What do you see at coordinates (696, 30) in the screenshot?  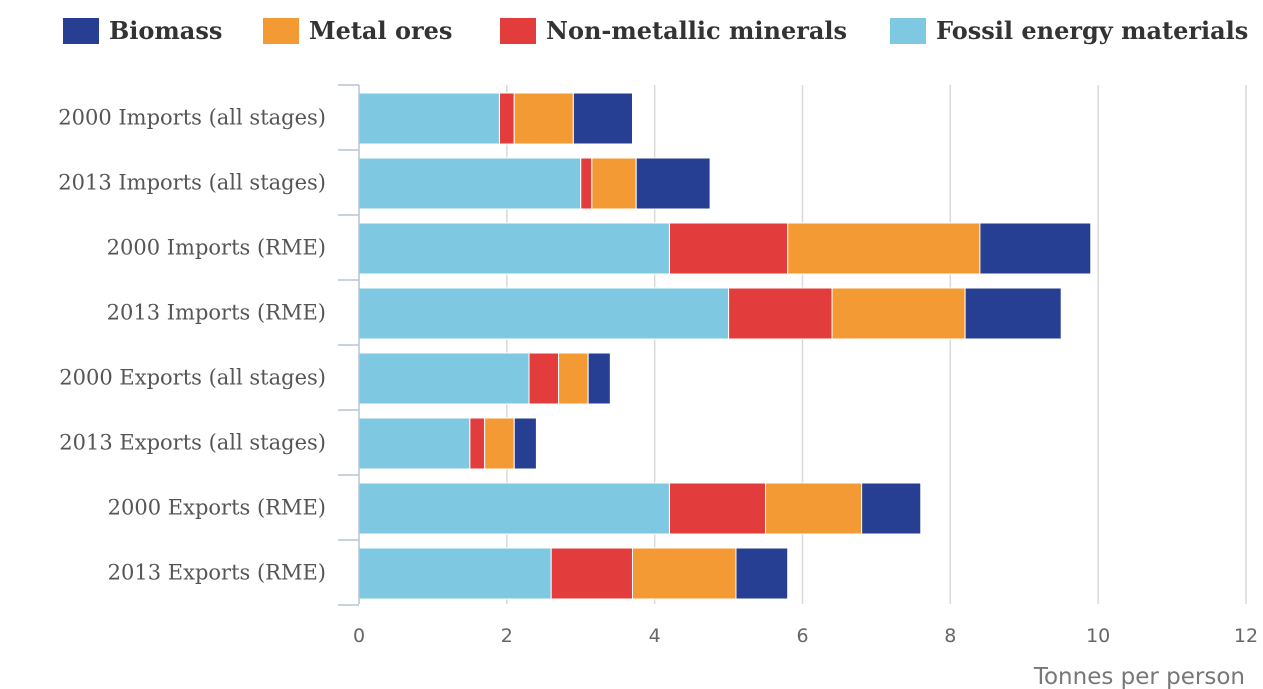 I see `legend-label: Non-metallic minerals` at bounding box center [696, 30].